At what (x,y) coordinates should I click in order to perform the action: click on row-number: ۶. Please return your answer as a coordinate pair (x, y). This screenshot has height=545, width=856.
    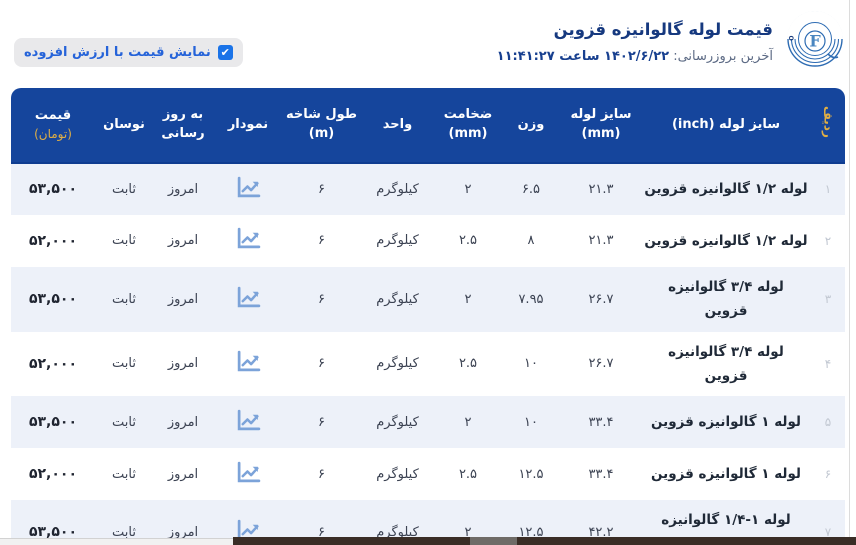
    Looking at the image, I should click on (828, 474).